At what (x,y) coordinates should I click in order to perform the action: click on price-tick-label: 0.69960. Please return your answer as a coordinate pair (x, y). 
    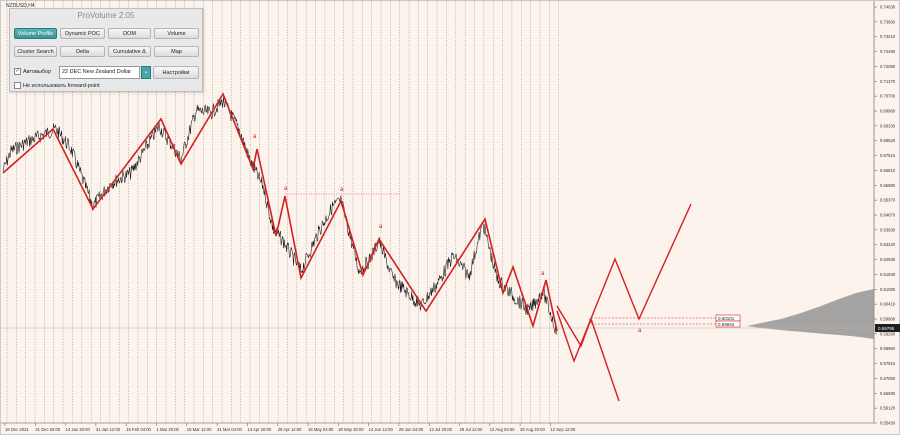
    Looking at the image, I should click on (888, 111).